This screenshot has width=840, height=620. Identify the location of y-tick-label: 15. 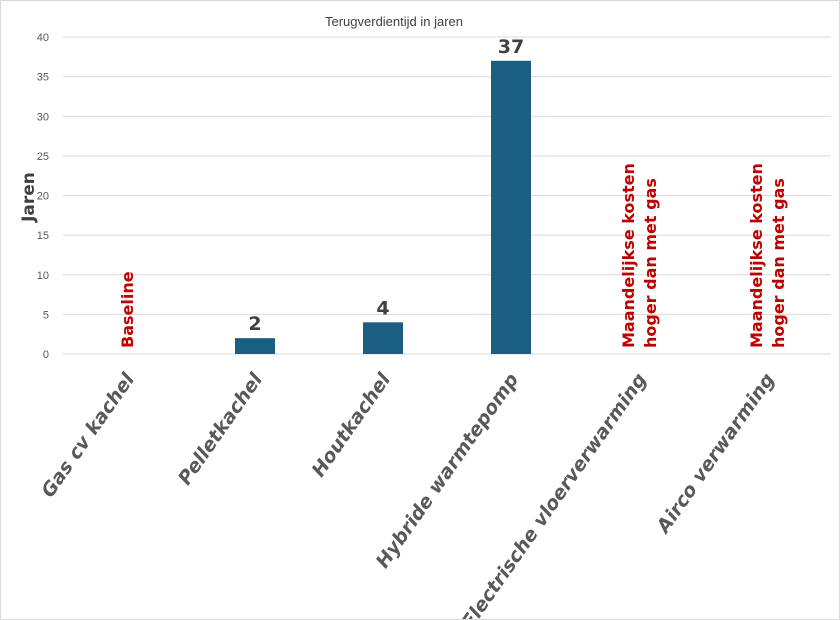
(43, 236).